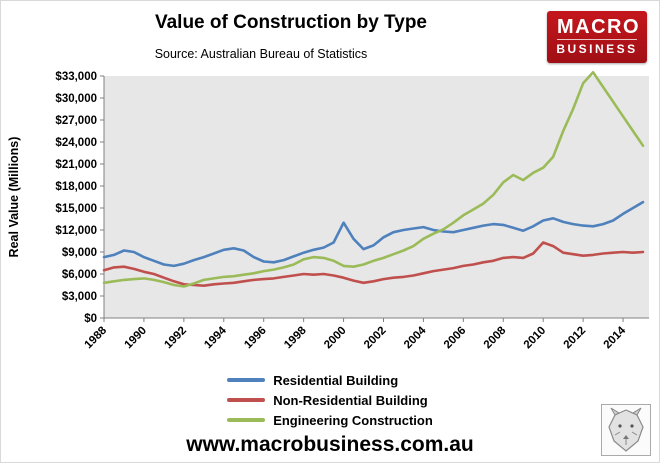 The image size is (660, 463). Describe the element at coordinates (575, 338) in the screenshot. I see `x-tick-label: 2012` at that location.